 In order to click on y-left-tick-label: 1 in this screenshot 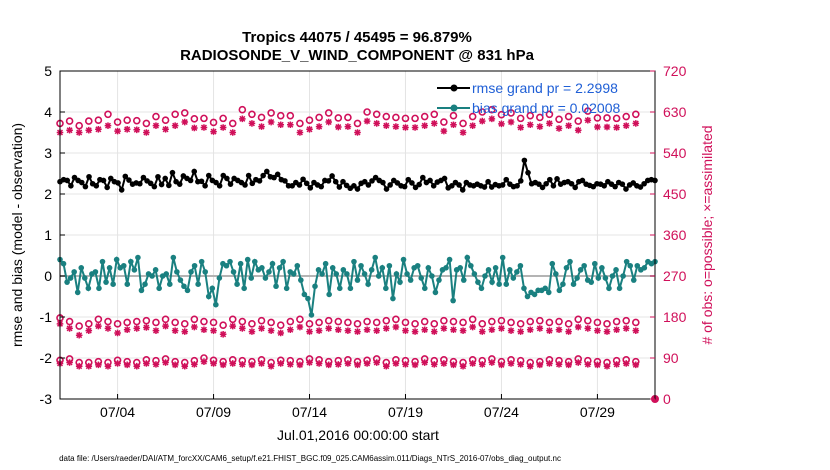, I will do `click(48, 235)`.